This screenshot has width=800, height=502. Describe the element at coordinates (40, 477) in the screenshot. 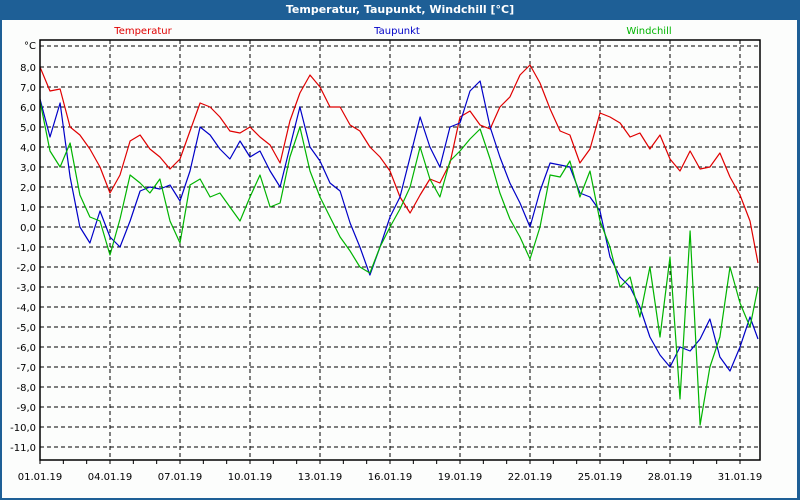

I see `x-tick-label: 01.01.19` at that location.